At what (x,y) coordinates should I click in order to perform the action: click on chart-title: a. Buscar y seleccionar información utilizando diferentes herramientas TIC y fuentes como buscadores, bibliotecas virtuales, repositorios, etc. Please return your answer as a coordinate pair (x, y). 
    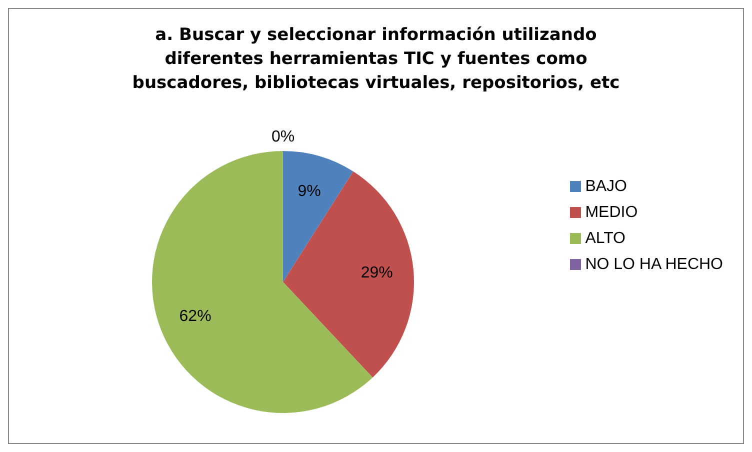
    Looking at the image, I should click on (376, 59).